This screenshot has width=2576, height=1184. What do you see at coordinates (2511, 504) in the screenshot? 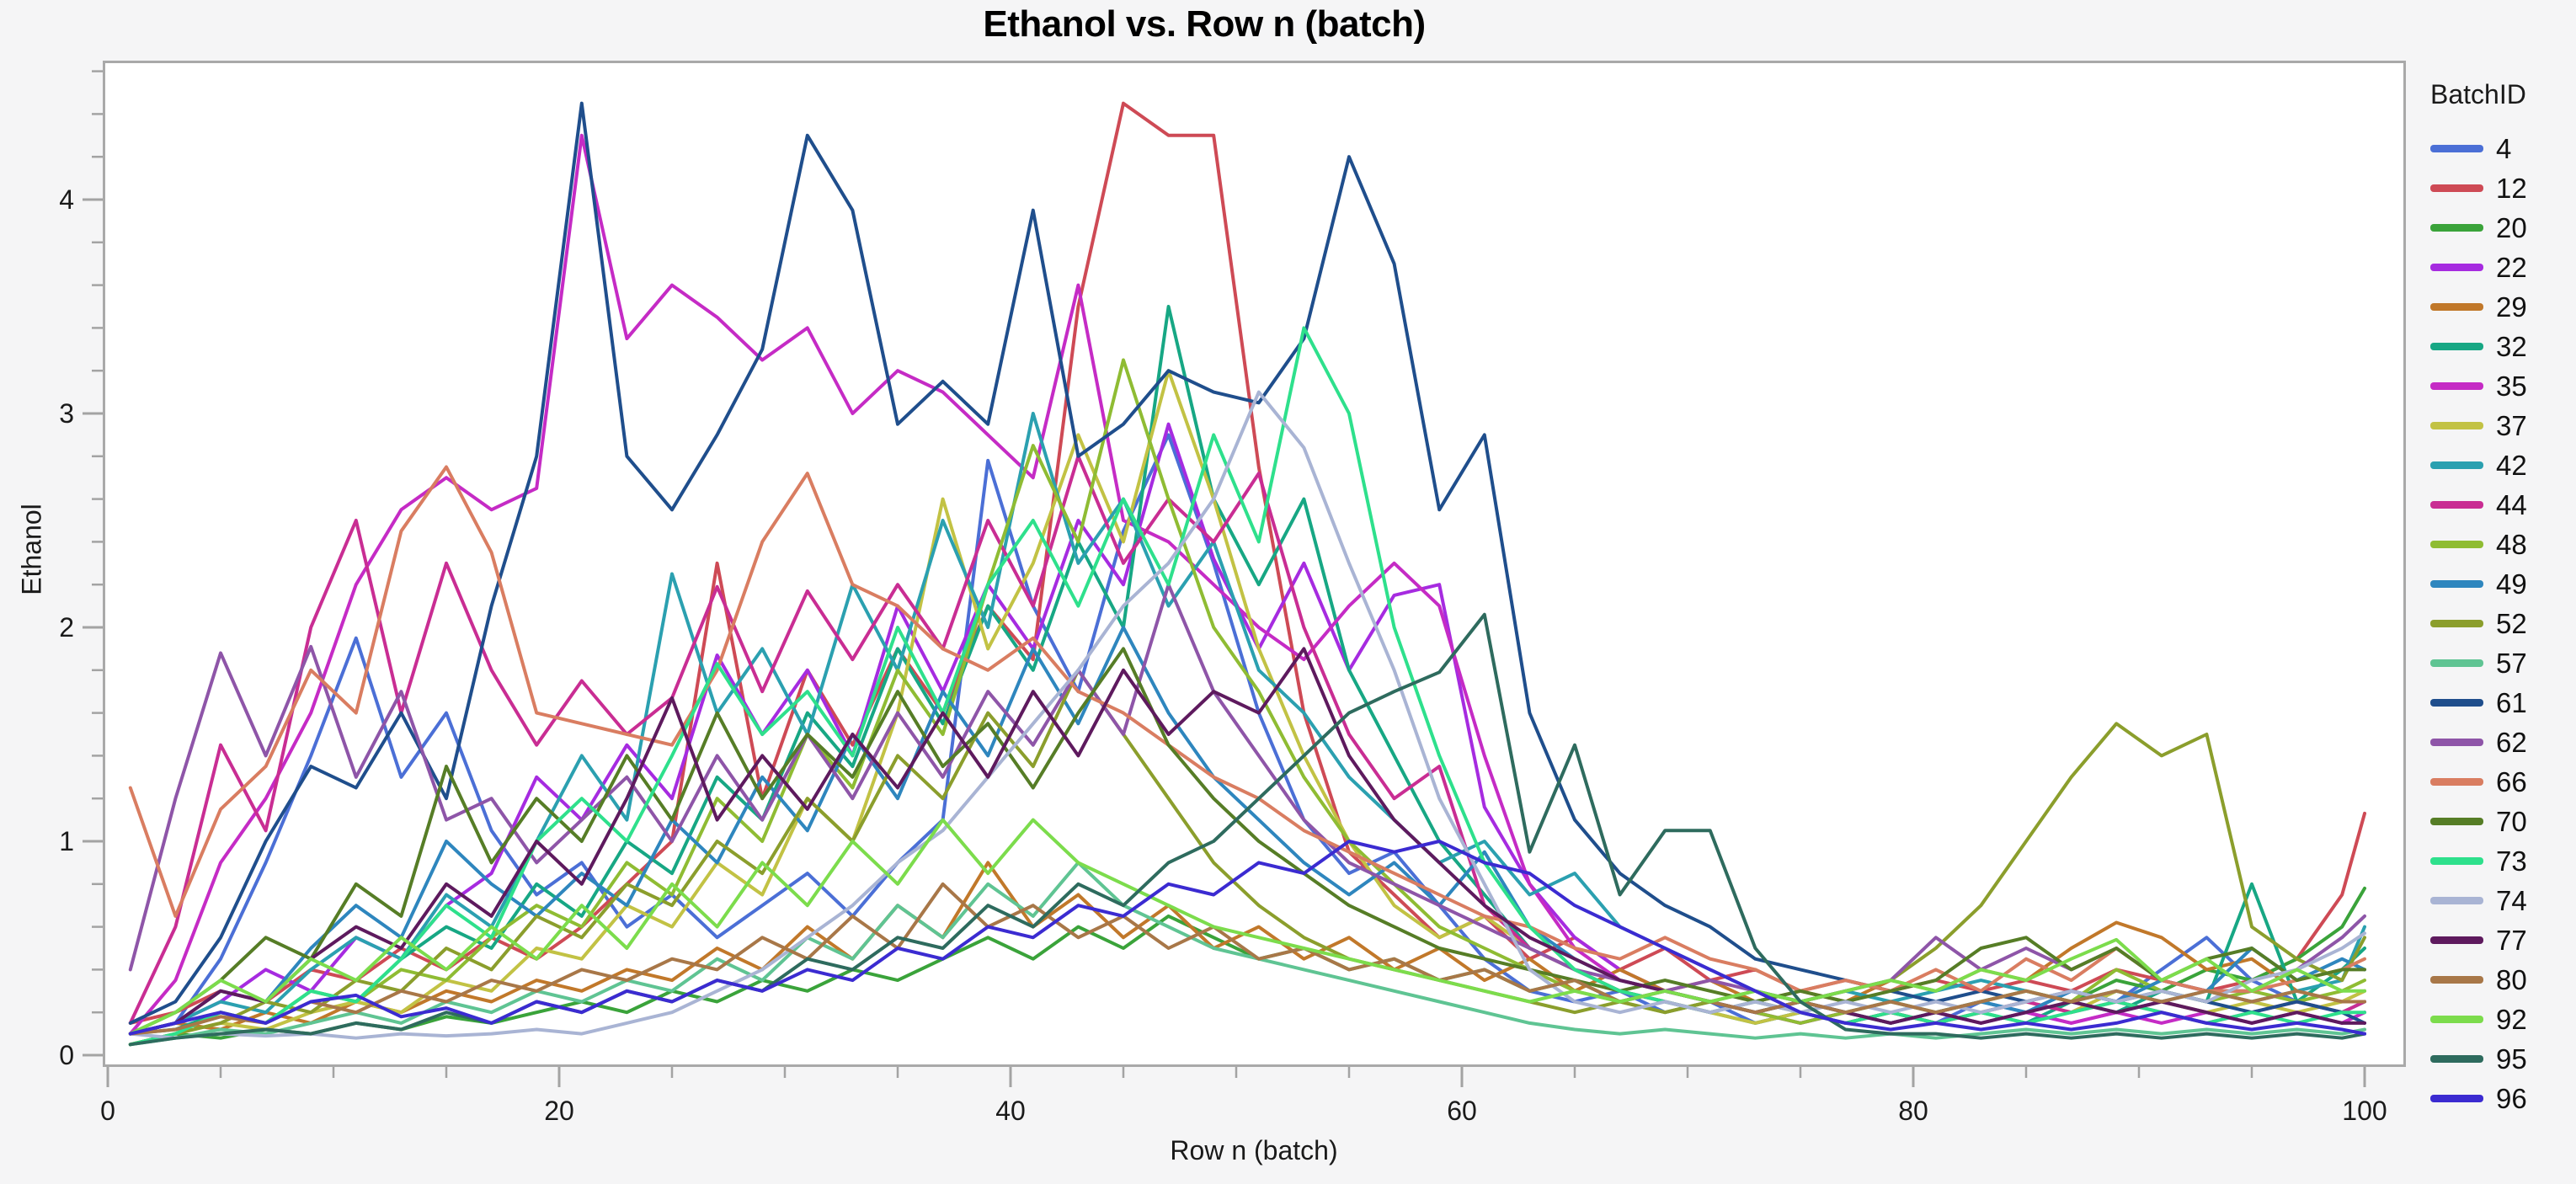
I see `legend-label: 44` at bounding box center [2511, 504].